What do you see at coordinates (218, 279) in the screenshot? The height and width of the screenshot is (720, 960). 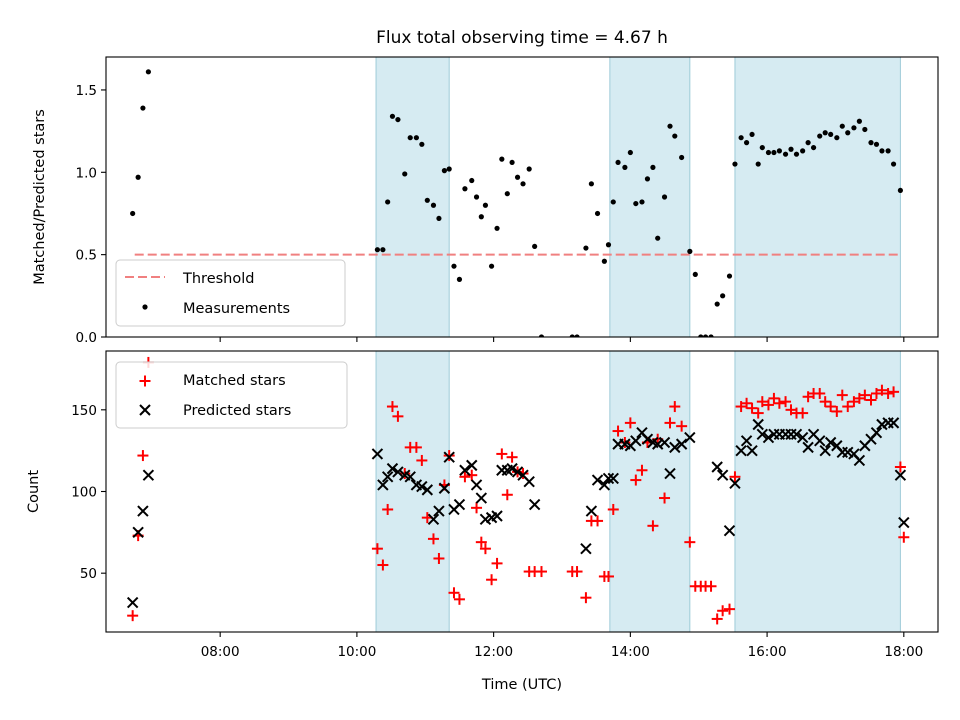 I see `threshold-legend-label: Threshold` at bounding box center [218, 279].